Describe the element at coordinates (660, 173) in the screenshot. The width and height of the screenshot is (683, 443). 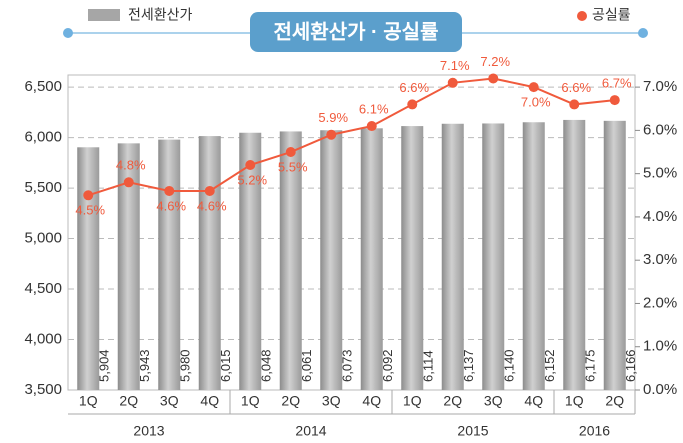
I see `y2-tick-label: 5.0%` at that location.